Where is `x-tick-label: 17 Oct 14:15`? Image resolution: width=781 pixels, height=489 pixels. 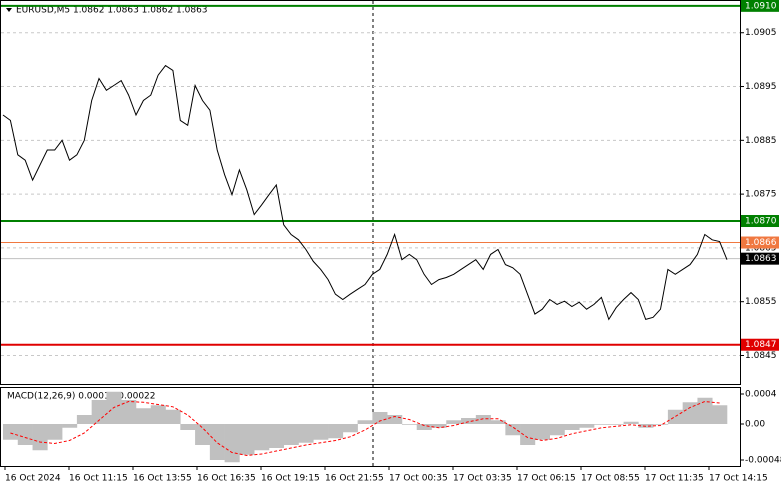 x-tick-label: 17 Oct 14:15 is located at coordinates (738, 479).